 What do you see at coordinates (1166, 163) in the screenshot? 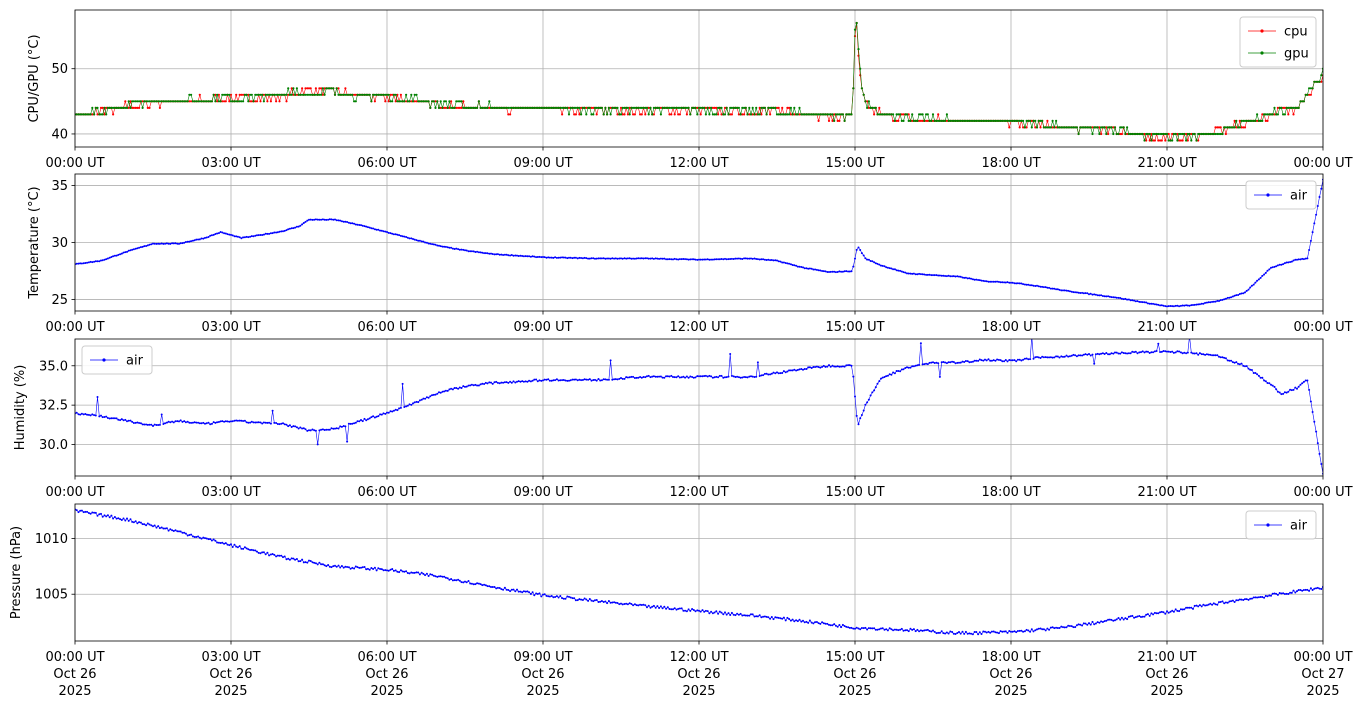
I see `x-tick-label: 21:00 UT` at bounding box center [1166, 163].